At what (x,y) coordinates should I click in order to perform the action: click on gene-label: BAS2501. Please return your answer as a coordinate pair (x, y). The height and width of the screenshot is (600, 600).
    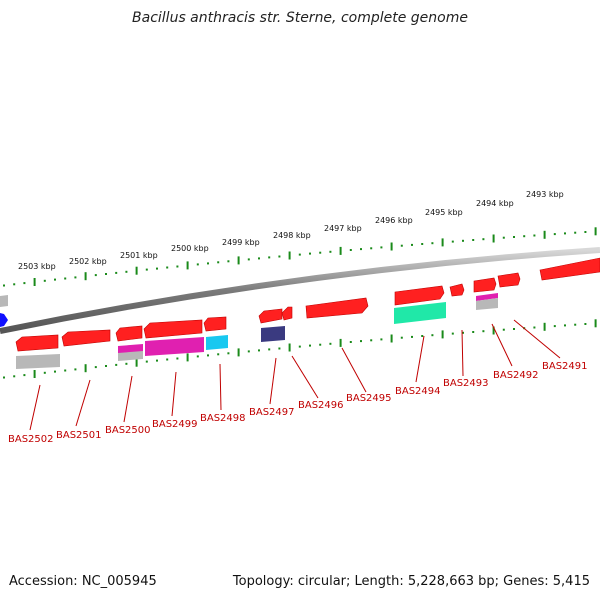
    Looking at the image, I should click on (79, 435).